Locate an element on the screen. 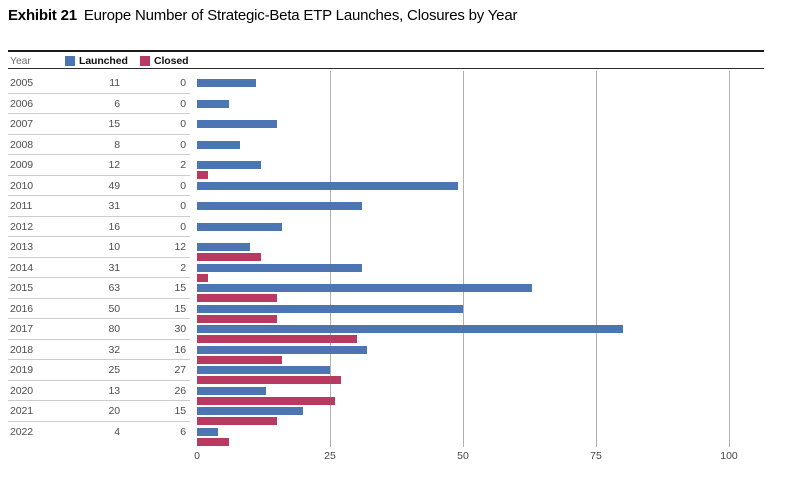 This screenshot has height=481, width=785. row-launched-value: 50 is located at coordinates (114, 308).